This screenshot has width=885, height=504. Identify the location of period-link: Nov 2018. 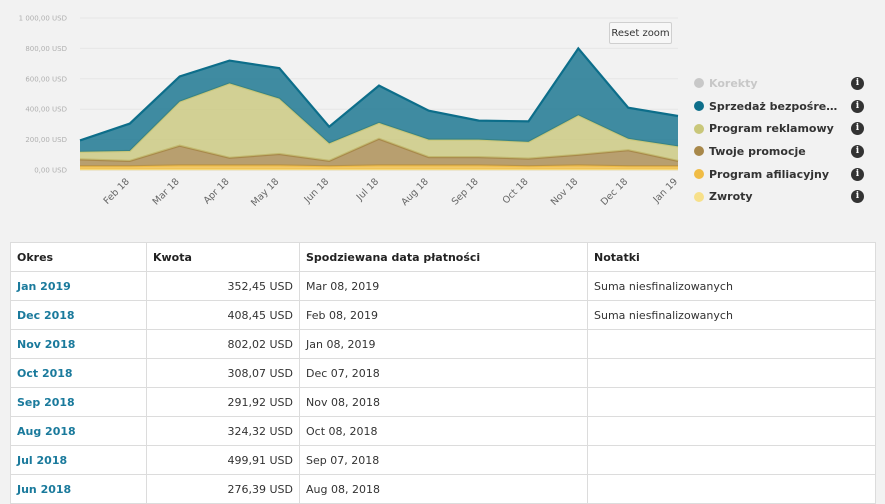
(78, 344).